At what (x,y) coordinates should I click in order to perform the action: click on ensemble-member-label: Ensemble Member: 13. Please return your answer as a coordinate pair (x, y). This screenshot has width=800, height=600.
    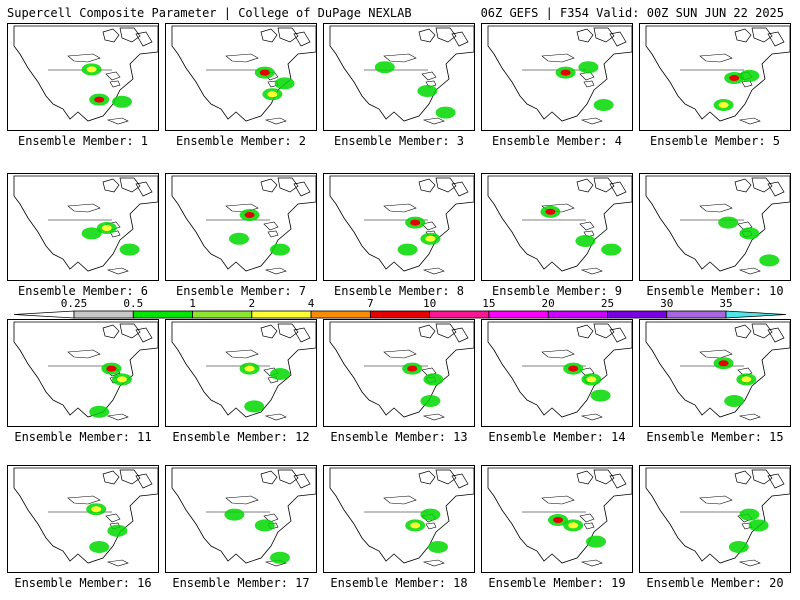
    Looking at the image, I should click on (399, 437).